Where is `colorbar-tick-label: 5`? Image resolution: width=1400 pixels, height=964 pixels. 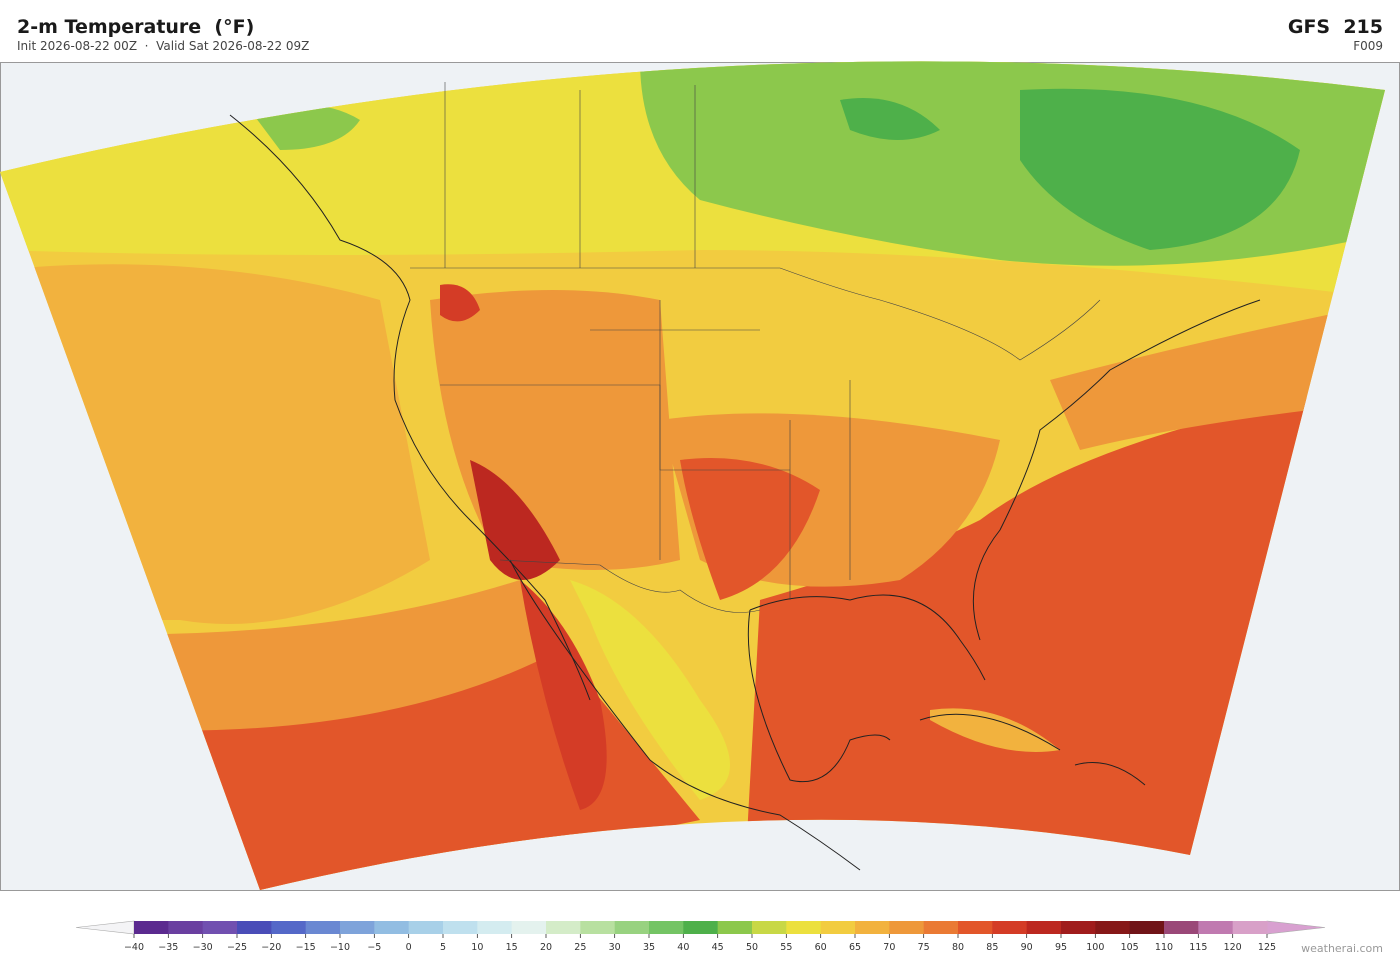
colorbar-tick-label: 5 is located at coordinates (443, 947).